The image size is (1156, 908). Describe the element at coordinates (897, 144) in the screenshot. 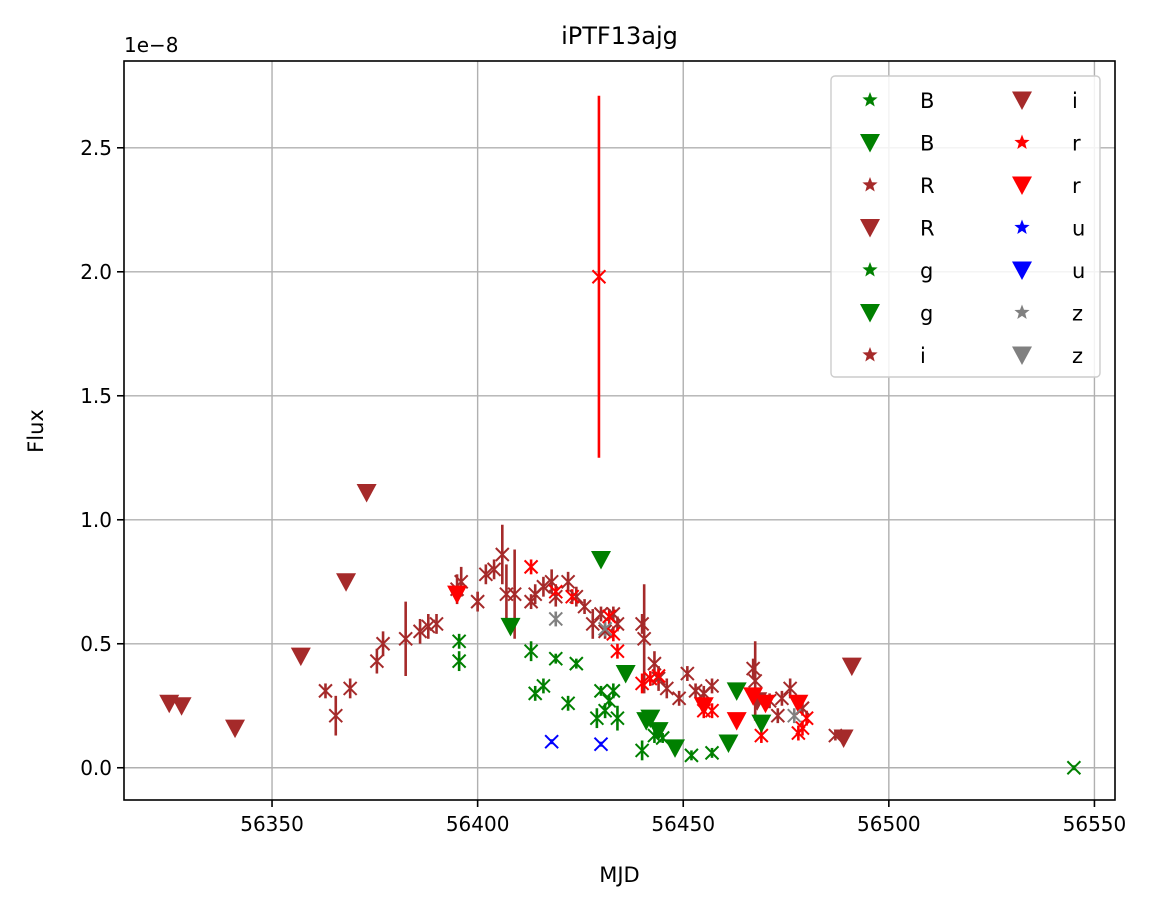

I see `legend-entry: B` at that location.